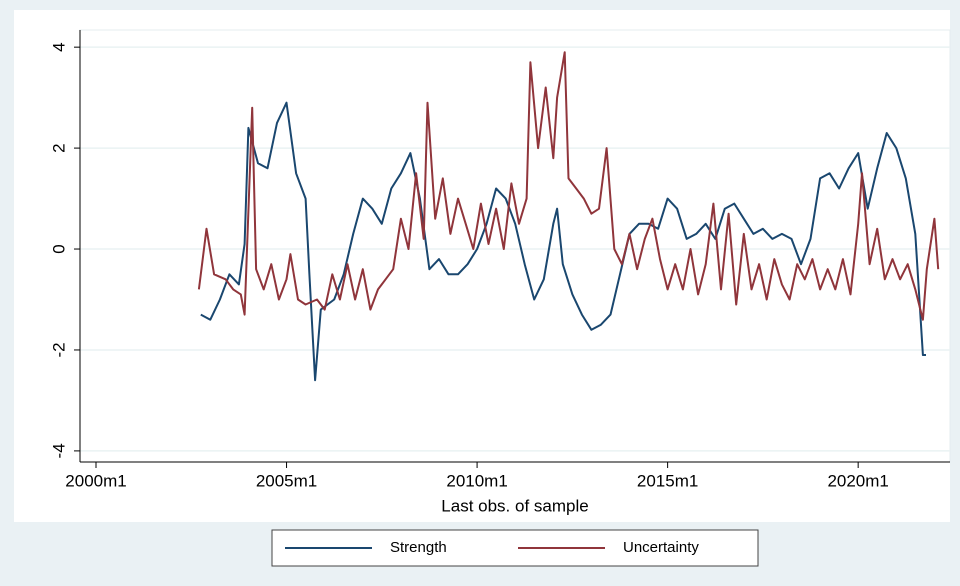 This screenshot has height=586, width=960. I want to click on y-tick-label: 0, so click(58, 248).